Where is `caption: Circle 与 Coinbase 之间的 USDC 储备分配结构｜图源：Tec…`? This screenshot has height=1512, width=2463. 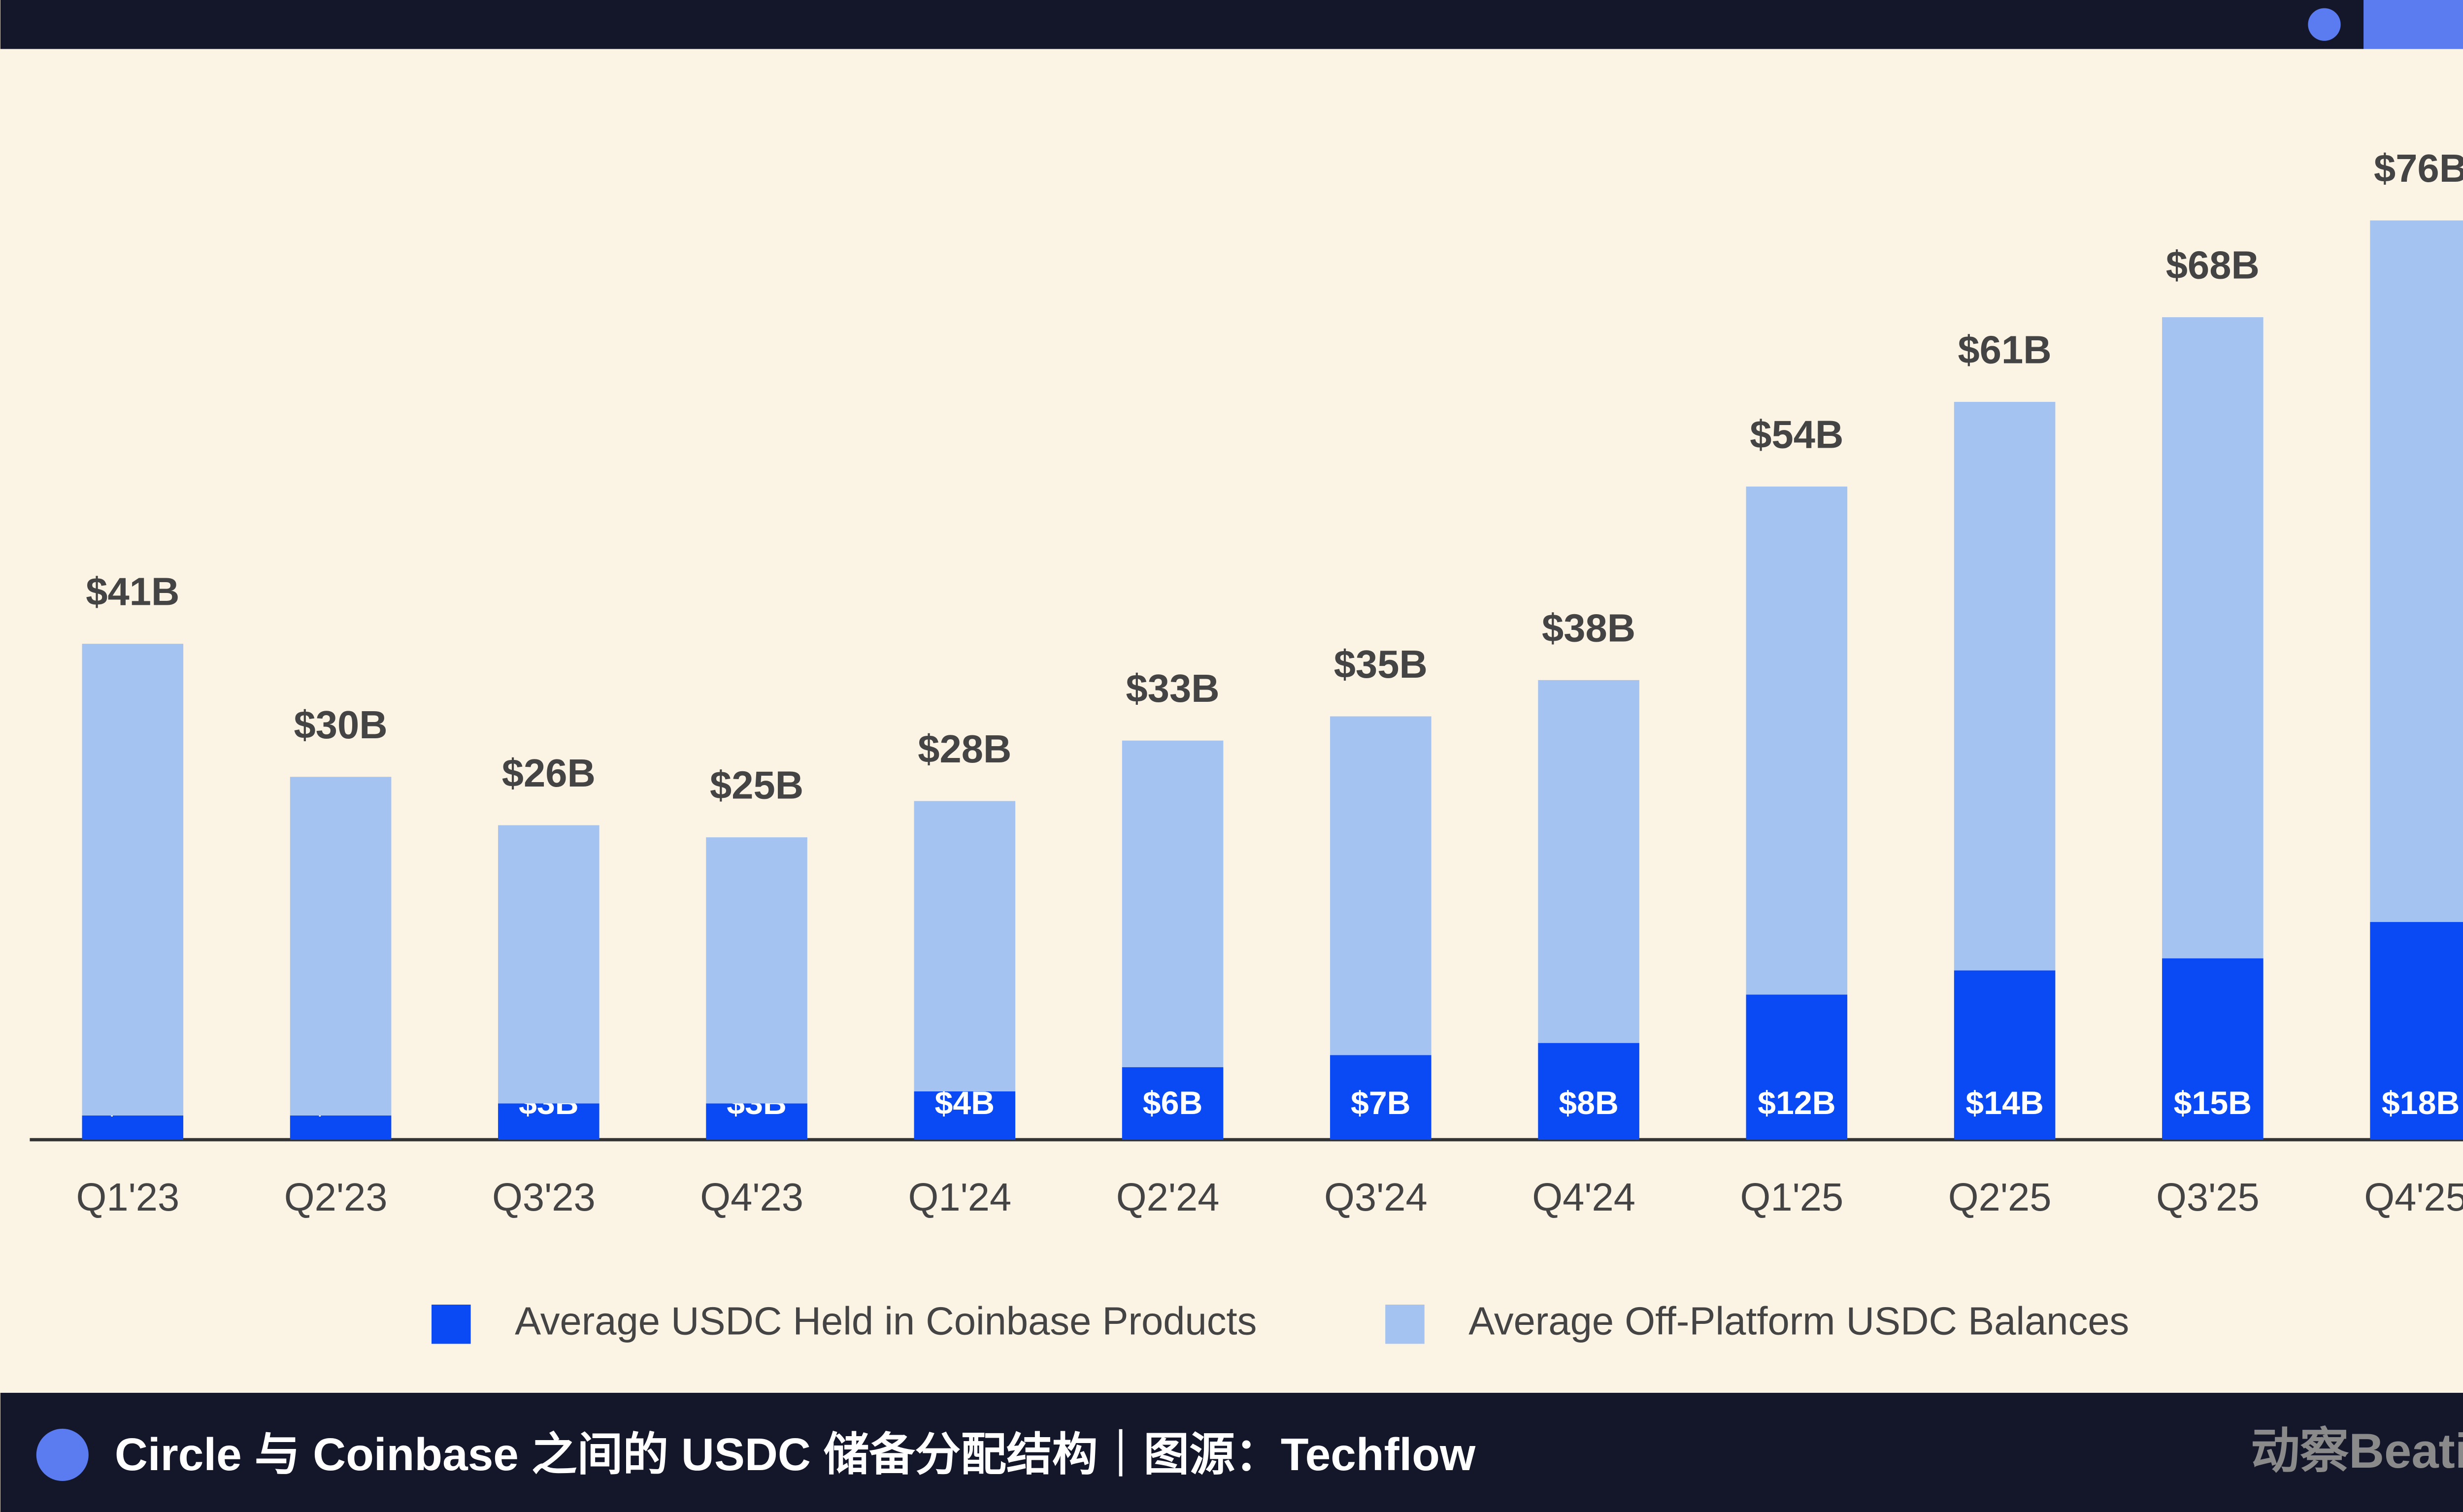 caption: Circle 与 Coinbase 之间的 USDC 储备分配结构｜图源：Tec… is located at coordinates (795, 1454).